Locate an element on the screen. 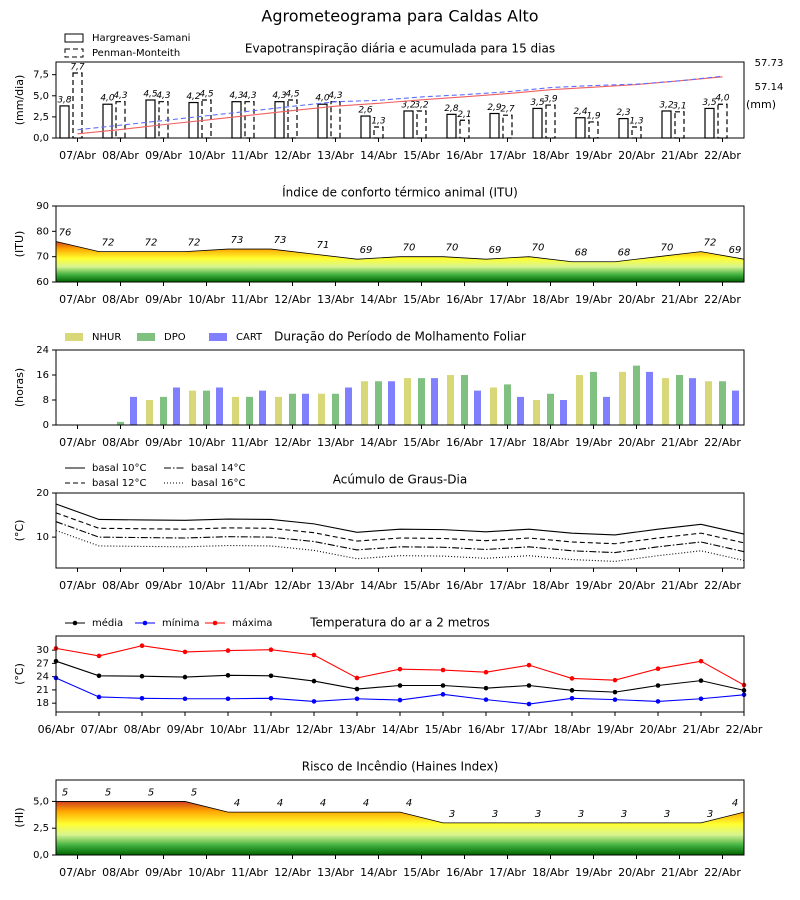 The image size is (800, 900). x-tick-label: 10/Abr is located at coordinates (206, 155).